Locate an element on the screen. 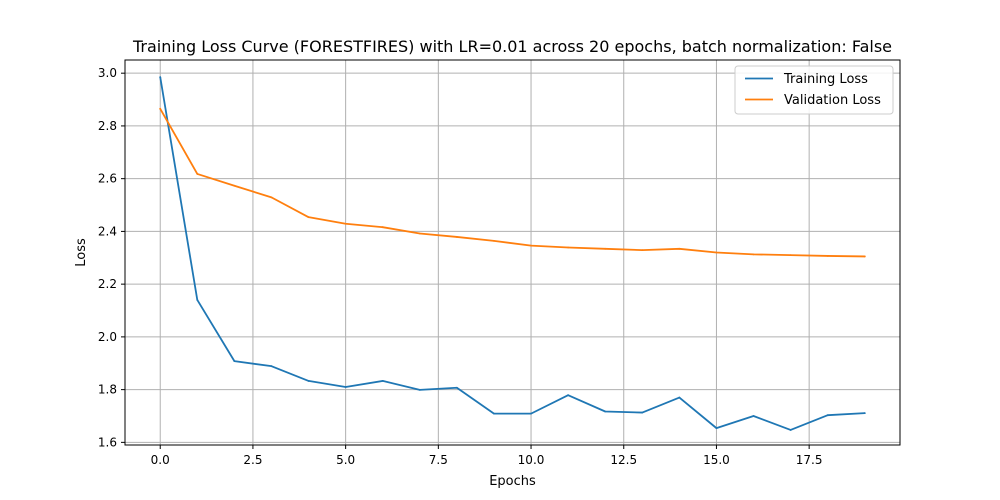  y-tick-label: 3.0 is located at coordinates (107, 73).